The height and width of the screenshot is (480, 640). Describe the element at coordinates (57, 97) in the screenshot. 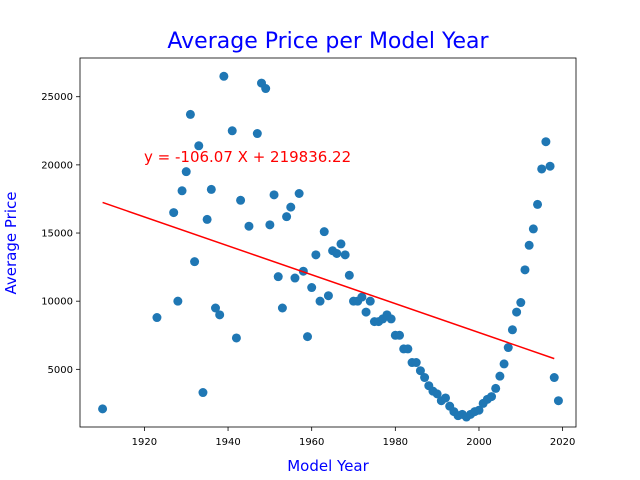

I see `y-tick-label: 25000` at that location.